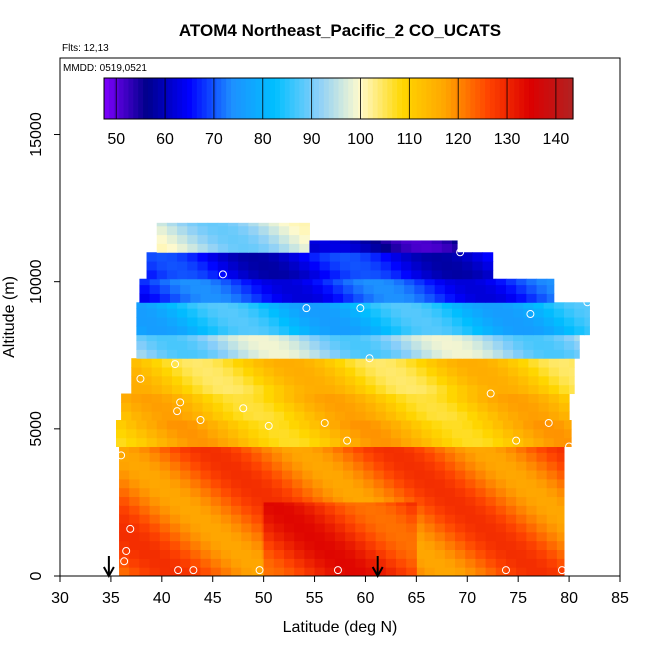 The width and height of the screenshot is (650, 650). Describe the element at coordinates (467, 598) in the screenshot. I see `x-tick-label: 70` at that location.